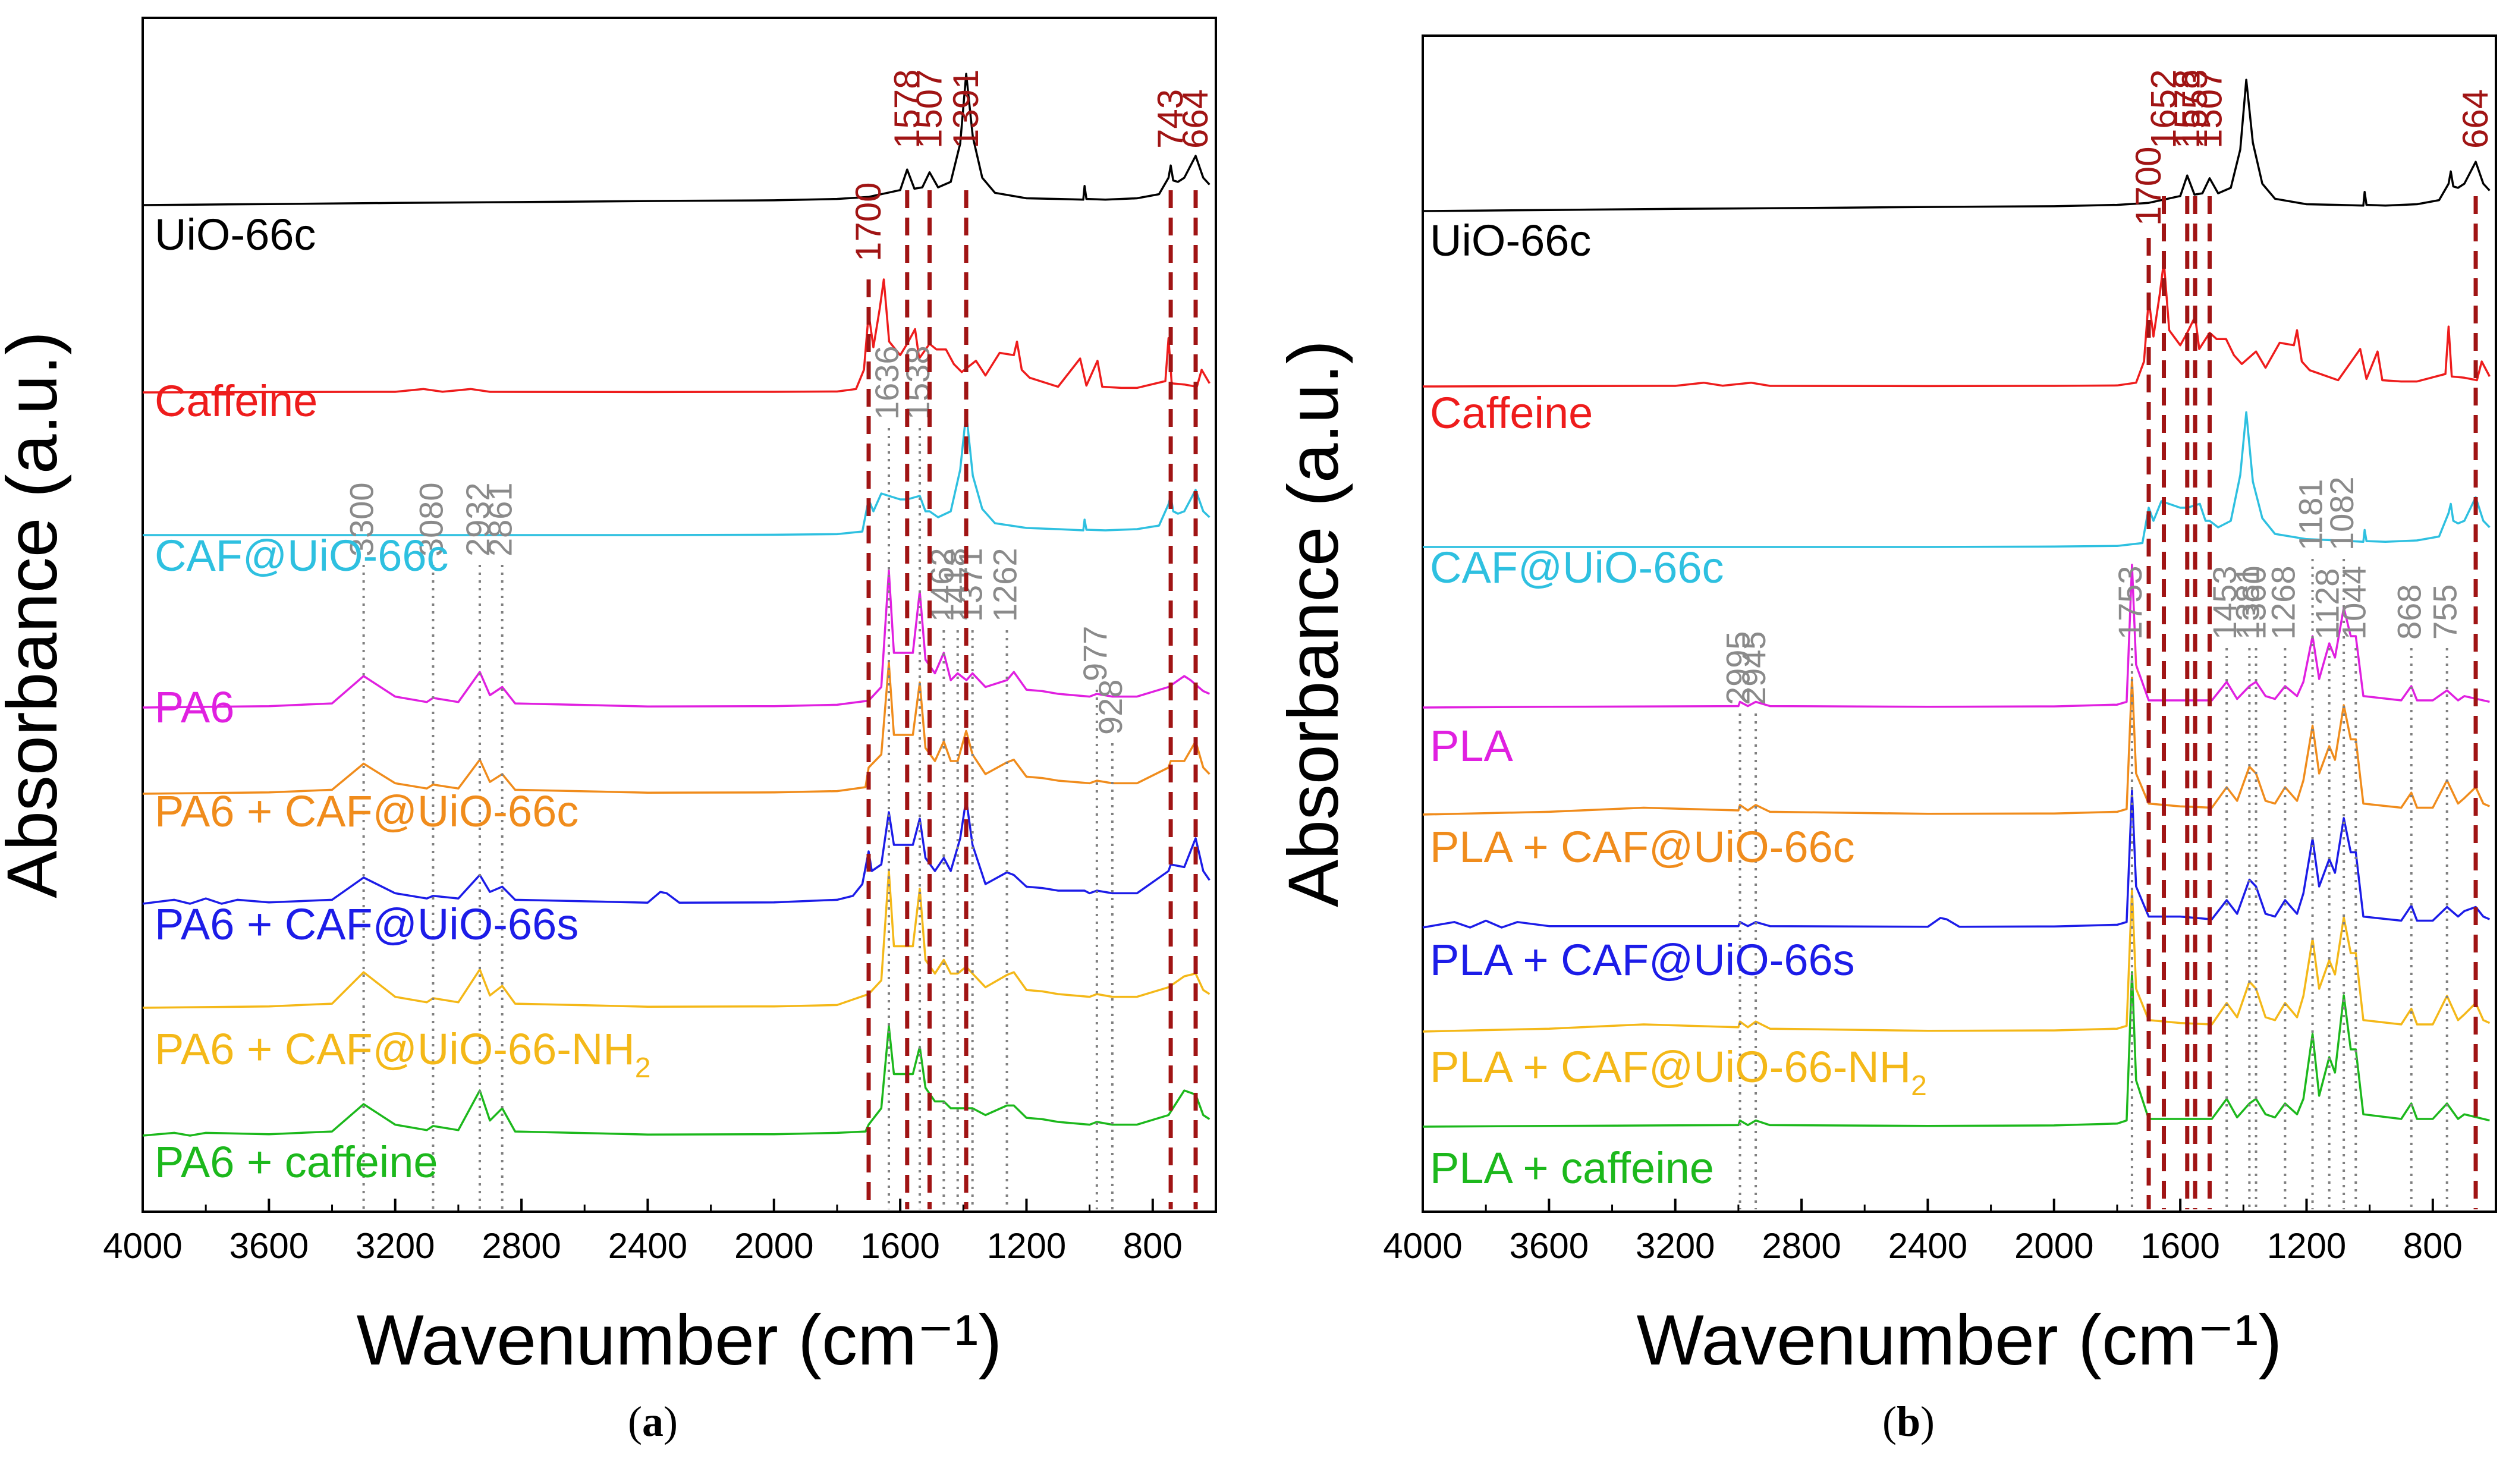 Image resolution: width=2509 pixels, height=1484 pixels. Describe the element at coordinates (403, 1054) in the screenshot. I see `series-label: PA6 + CAF@UiO-66-NH2` at that location.